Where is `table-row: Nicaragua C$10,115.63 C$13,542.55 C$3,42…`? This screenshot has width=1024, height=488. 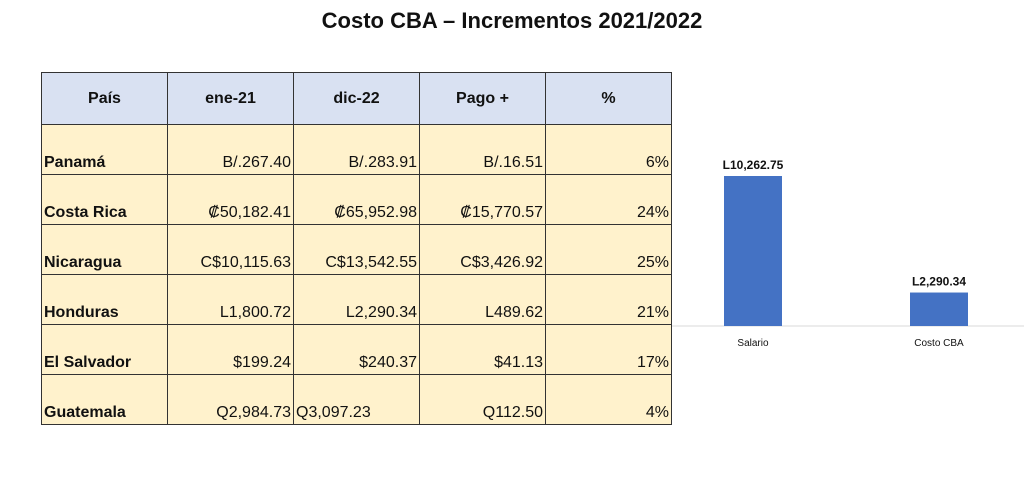
table-row: Nicaragua C$10,115.63 C$13,542.55 C$3,42… is located at coordinates (356, 249).